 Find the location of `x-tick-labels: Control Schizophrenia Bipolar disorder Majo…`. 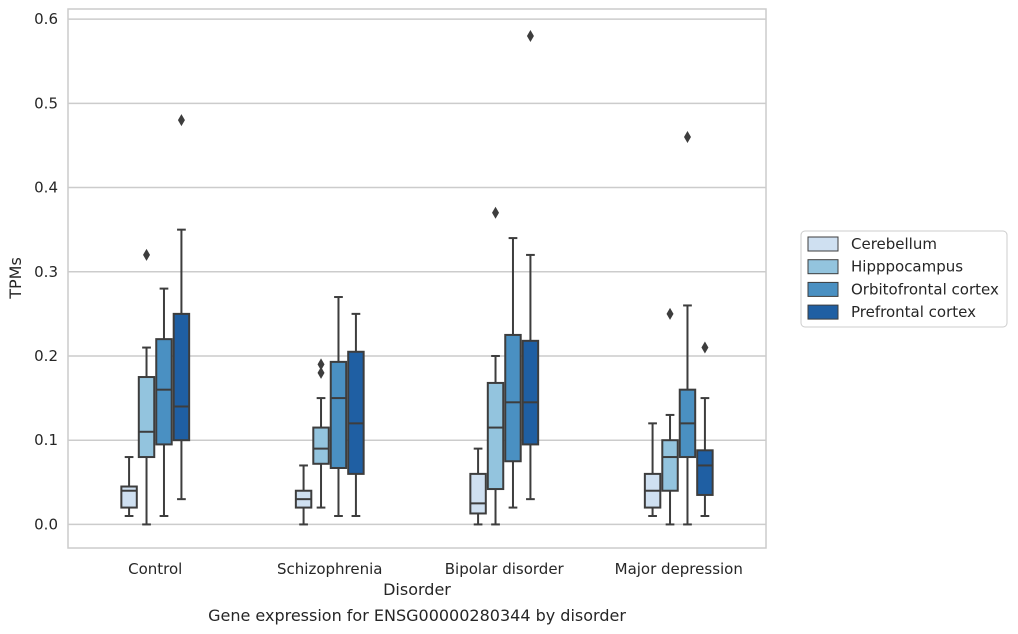

x-tick-labels: Control Schizophrenia Bipolar disorder Majo… is located at coordinates (435, 569).